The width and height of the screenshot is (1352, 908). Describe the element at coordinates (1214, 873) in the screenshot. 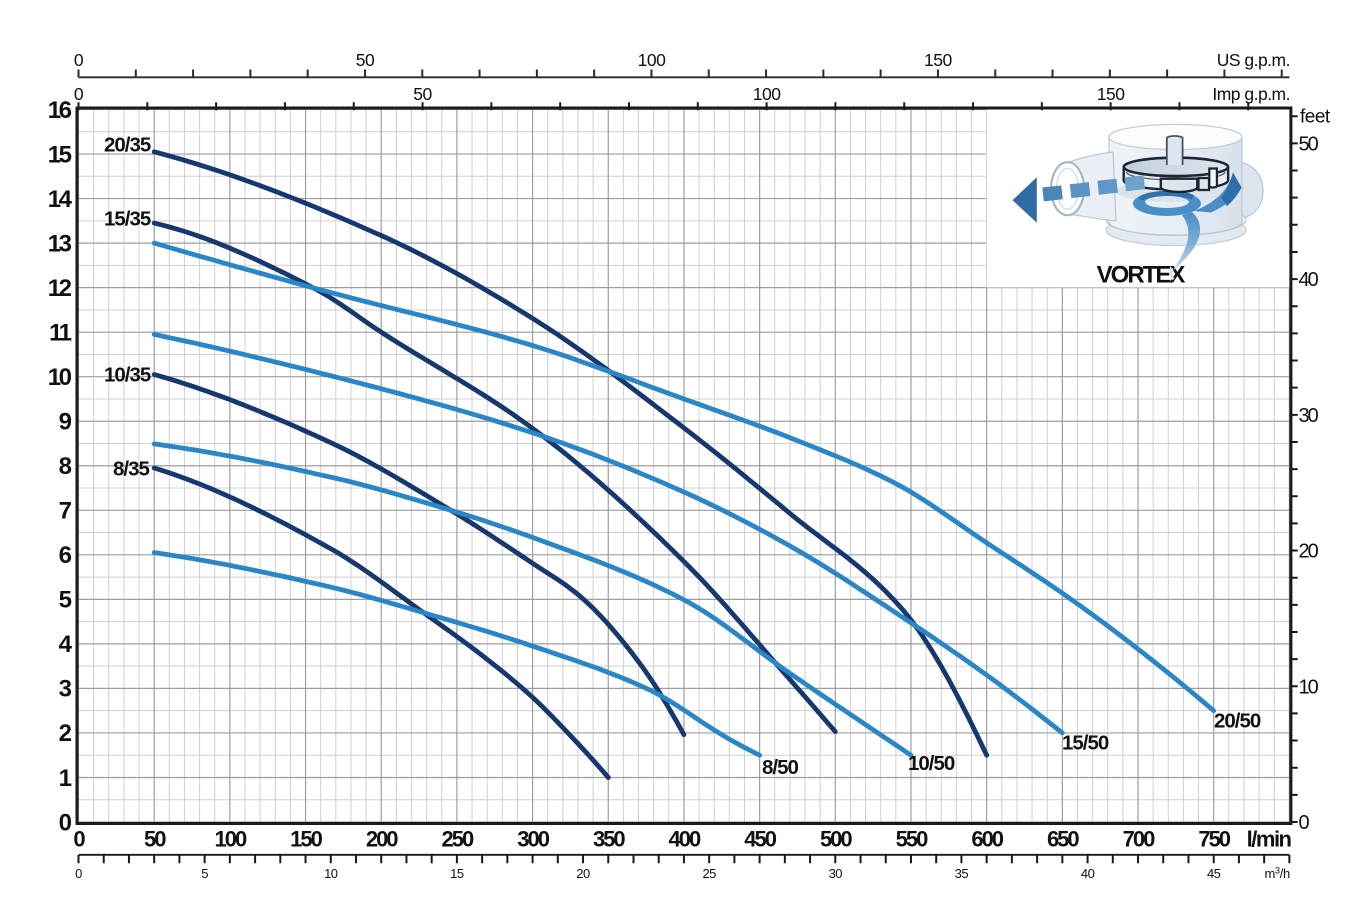

I see `svg-text: 45` at that location.